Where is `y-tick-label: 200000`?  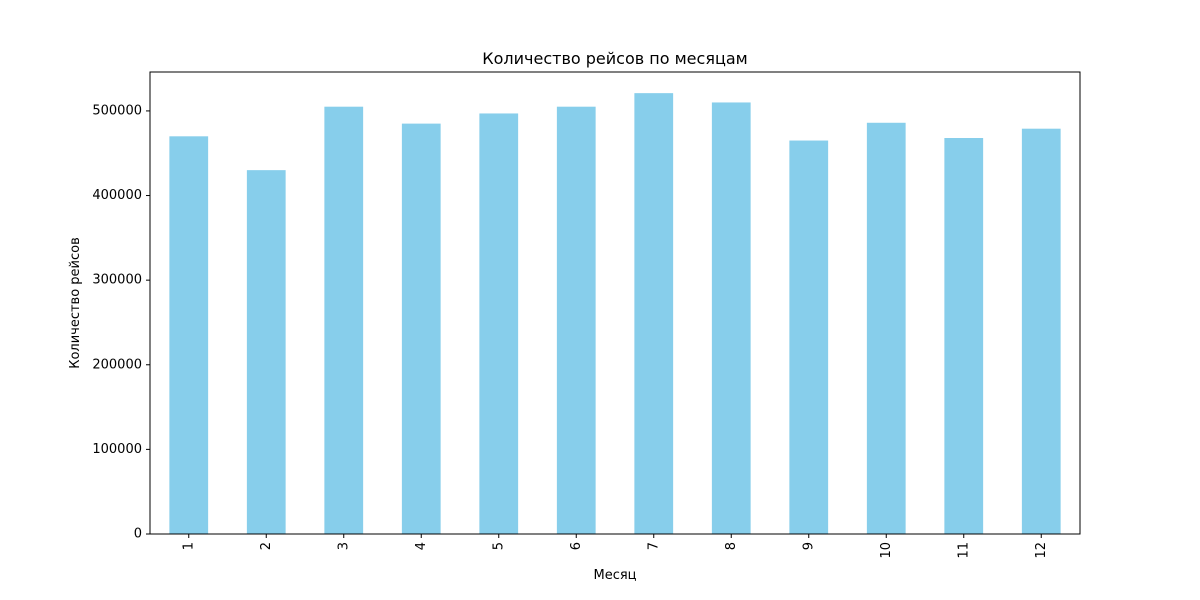
y-tick-label: 200000 is located at coordinates (117, 364).